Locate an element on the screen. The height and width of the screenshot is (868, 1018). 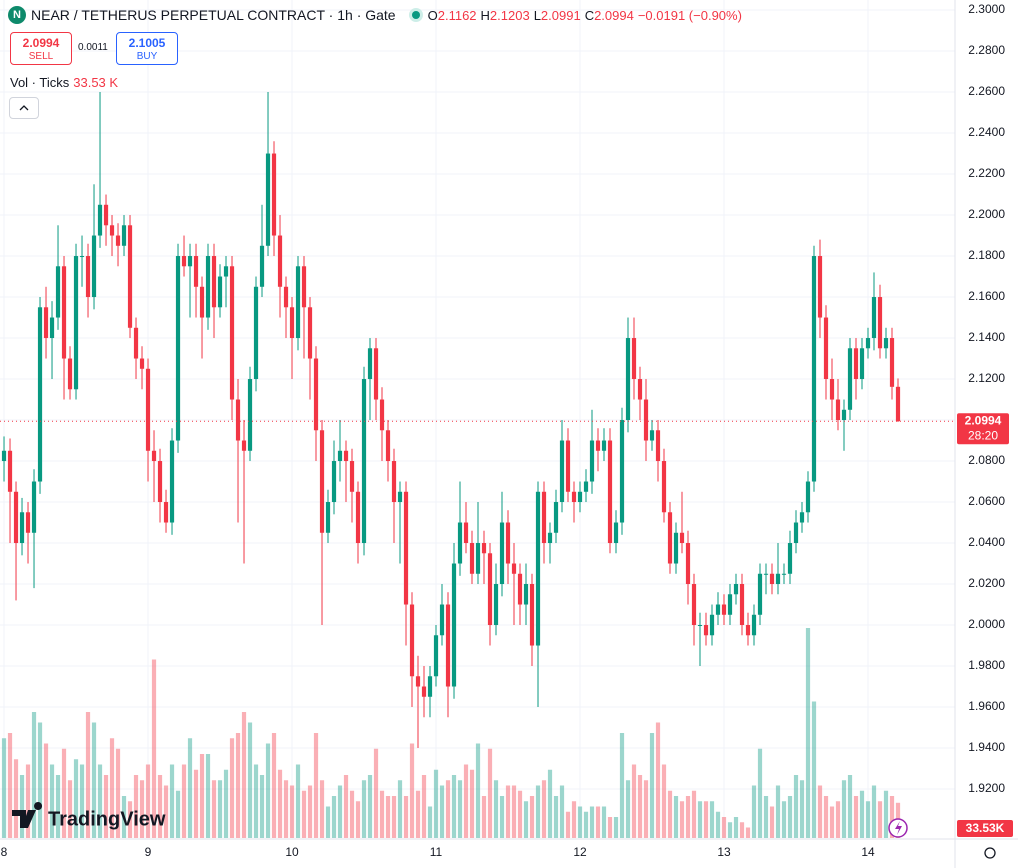
collapse-button is located at coordinates (24, 108).